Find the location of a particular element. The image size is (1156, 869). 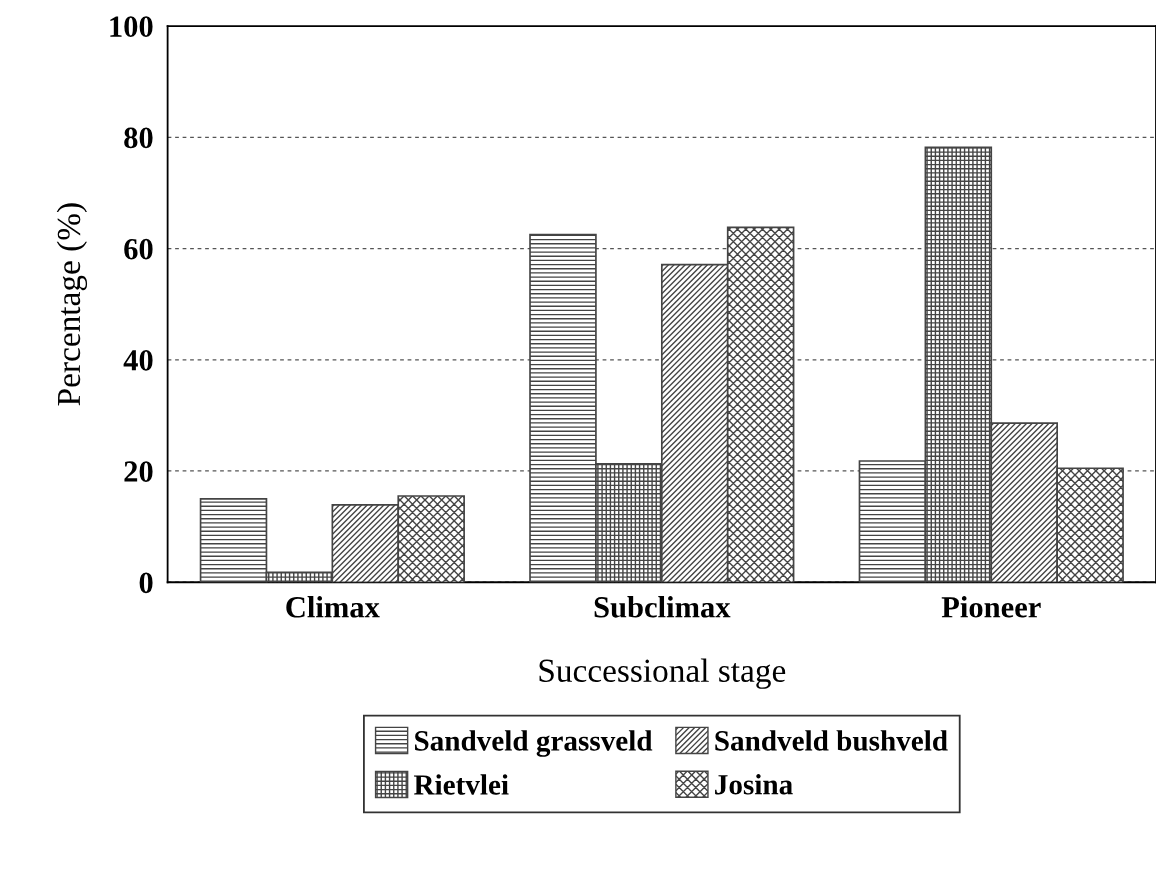

y-tick-label: 20 is located at coordinates (138, 471).